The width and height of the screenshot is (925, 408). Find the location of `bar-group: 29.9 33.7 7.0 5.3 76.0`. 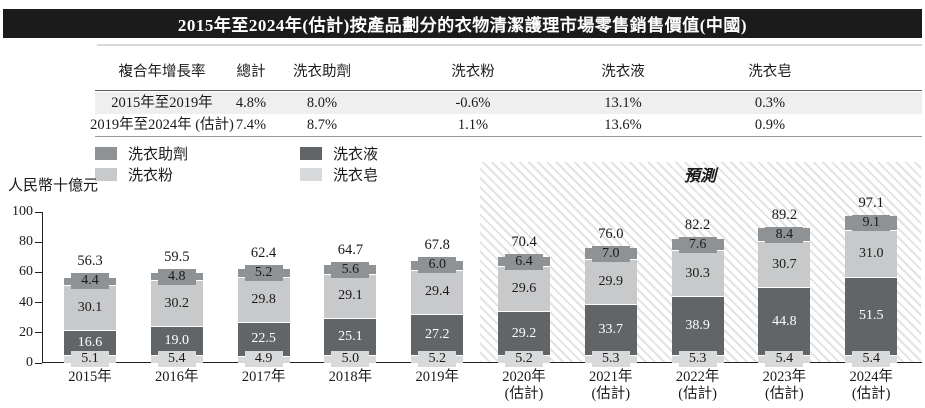

bar-group: 29.9 33.7 7.0 5.3 76.0 is located at coordinates (610, 296).